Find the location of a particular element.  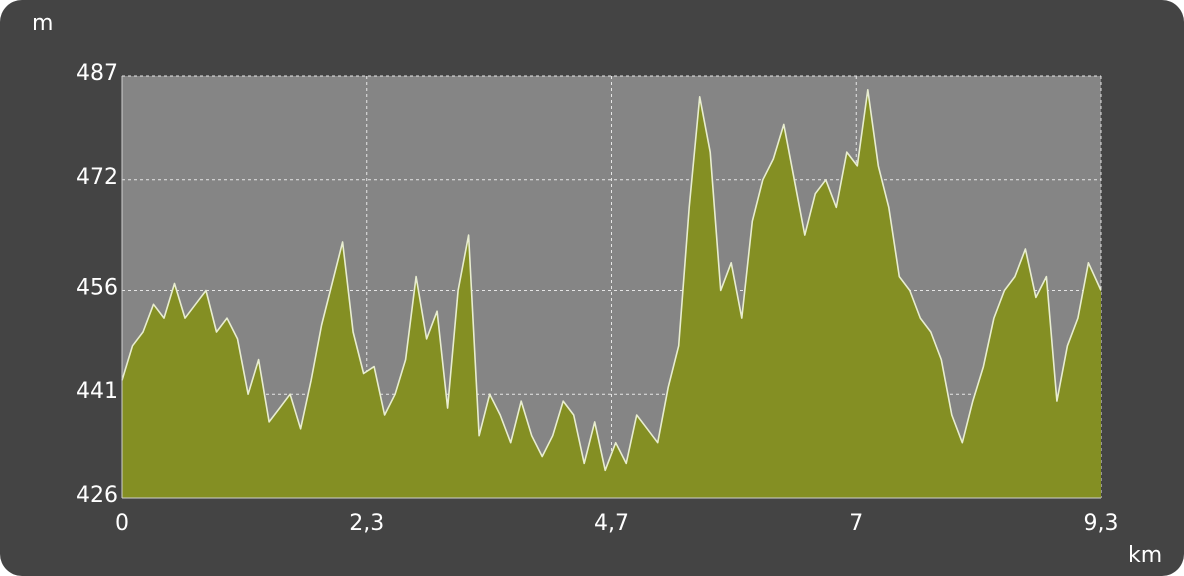

x-tick-label: 2,3 is located at coordinates (366, 523).